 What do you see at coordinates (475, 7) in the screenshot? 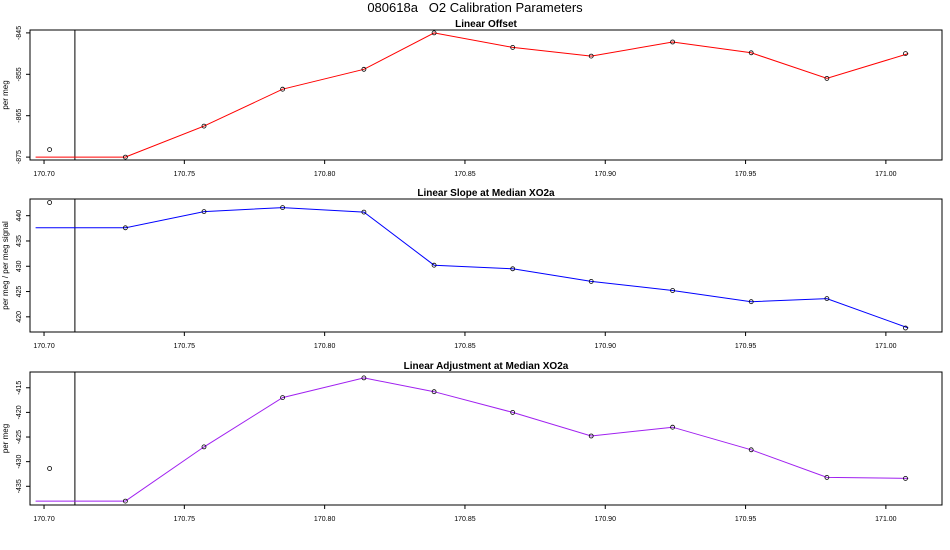
I see `figure-title: 080618a O2 Calibration Parameters` at bounding box center [475, 7].